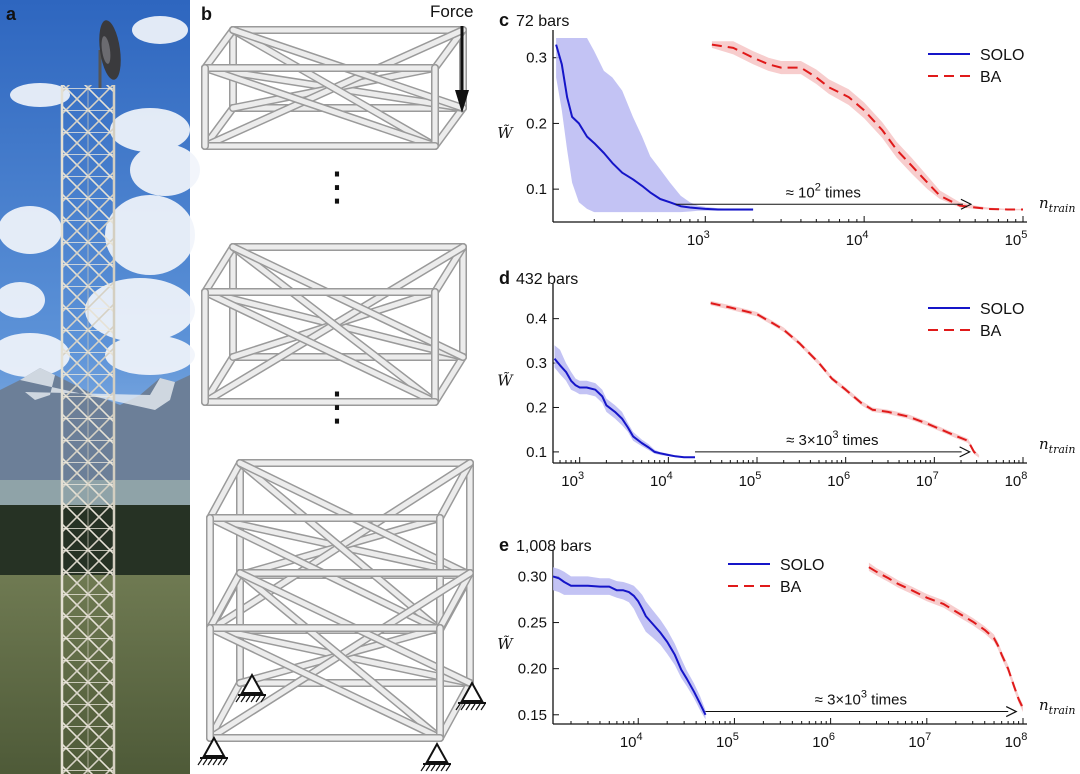 This screenshot has width=1080, height=774. Describe the element at coordinates (536, 123) in the screenshot. I see `y-tick-label: 0.2` at that location.